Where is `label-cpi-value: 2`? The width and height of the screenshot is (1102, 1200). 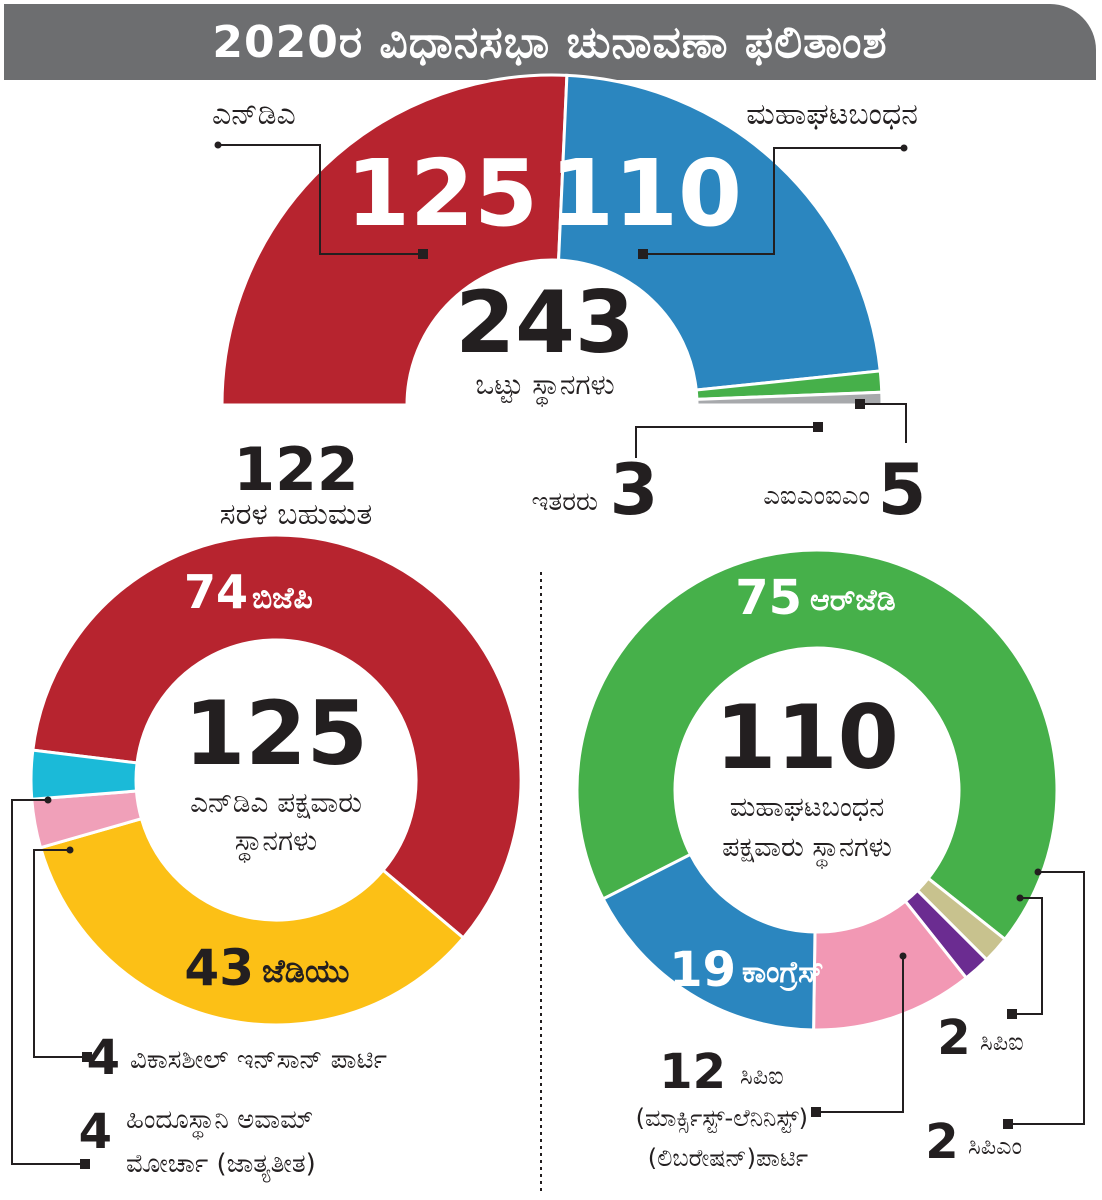 label-cpi-value: 2 is located at coordinates (953, 1038).